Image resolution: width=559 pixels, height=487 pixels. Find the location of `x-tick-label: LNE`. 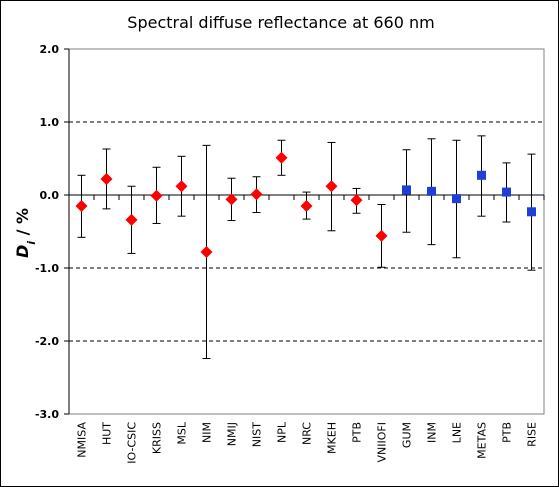

x-tick-label: LNE is located at coordinates (457, 432).